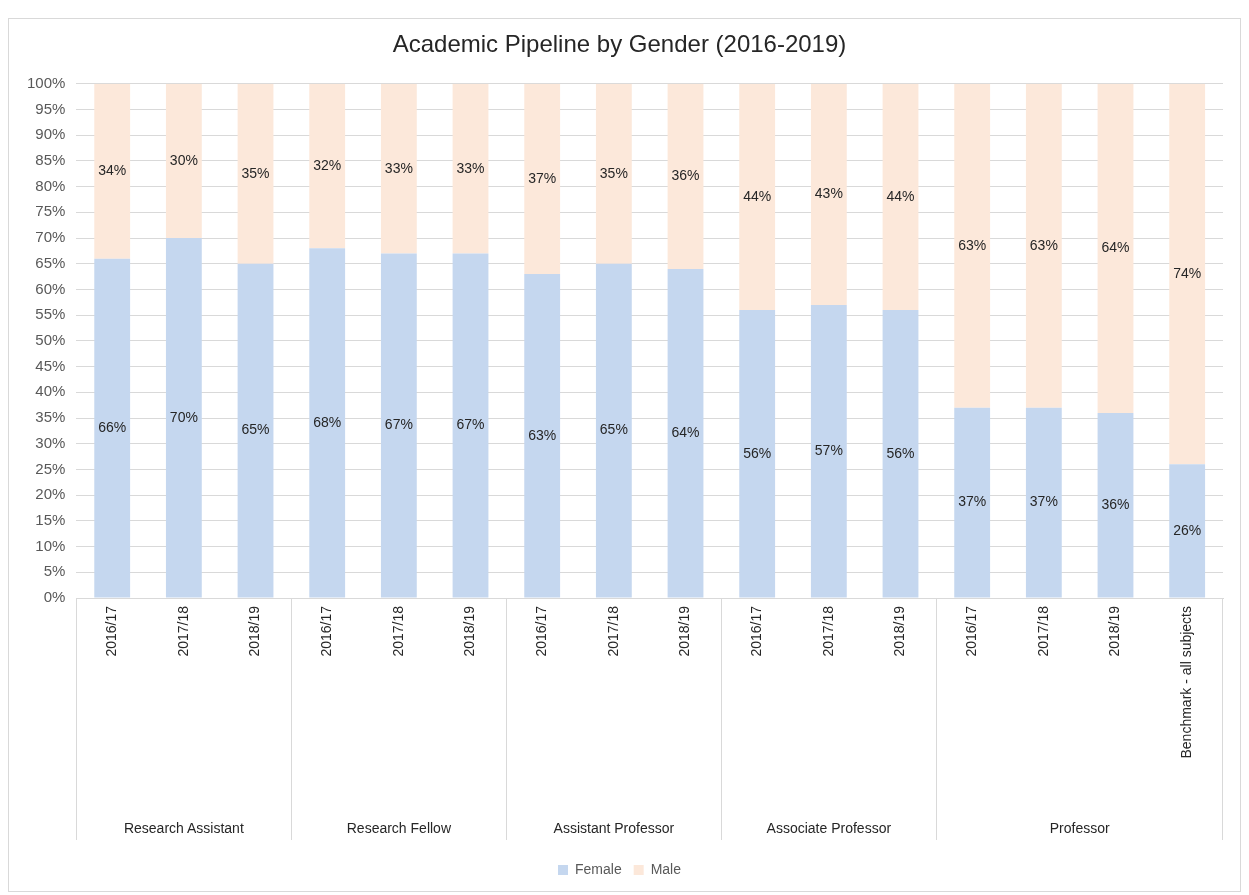 This screenshot has width=1249, height=895. I want to click on y-tick-label: 40%, so click(50, 391).